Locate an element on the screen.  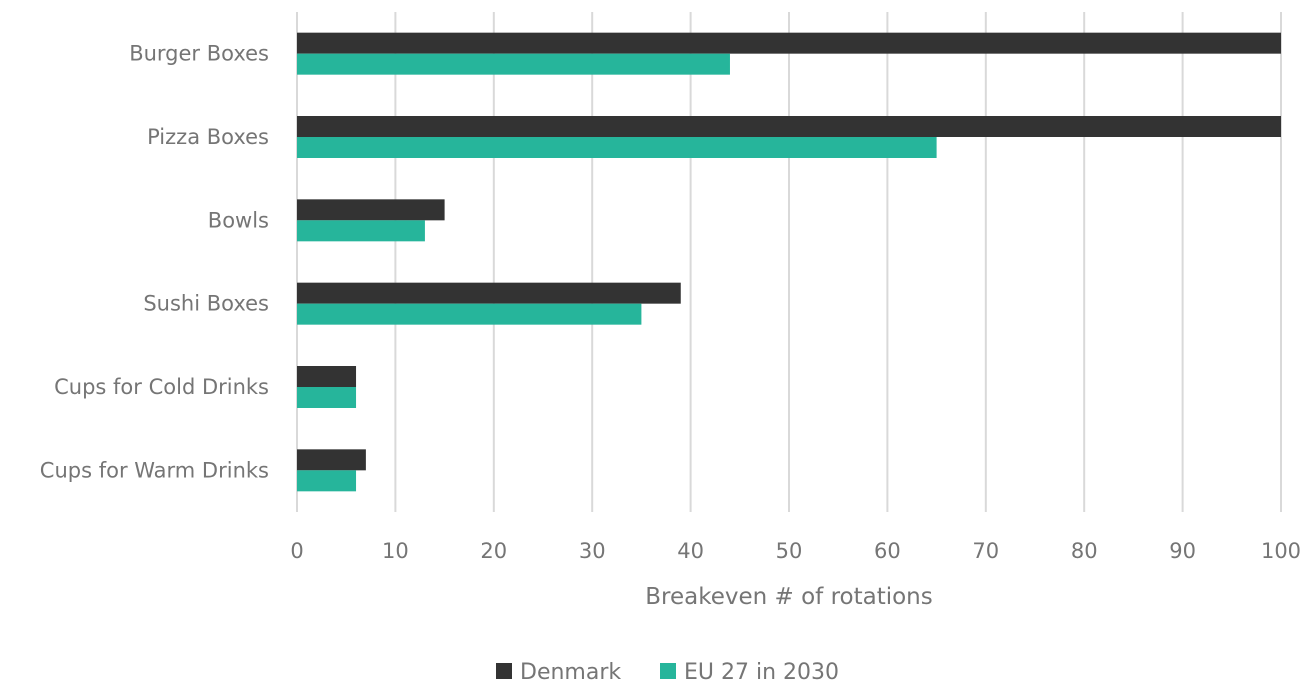
x-tick-label: 0 is located at coordinates (296, 551).